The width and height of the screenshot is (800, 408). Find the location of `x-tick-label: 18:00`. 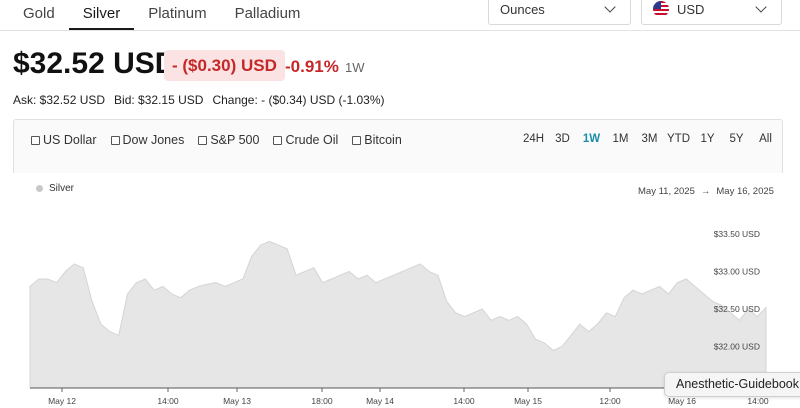

x-tick-label: 18:00 is located at coordinates (322, 401).